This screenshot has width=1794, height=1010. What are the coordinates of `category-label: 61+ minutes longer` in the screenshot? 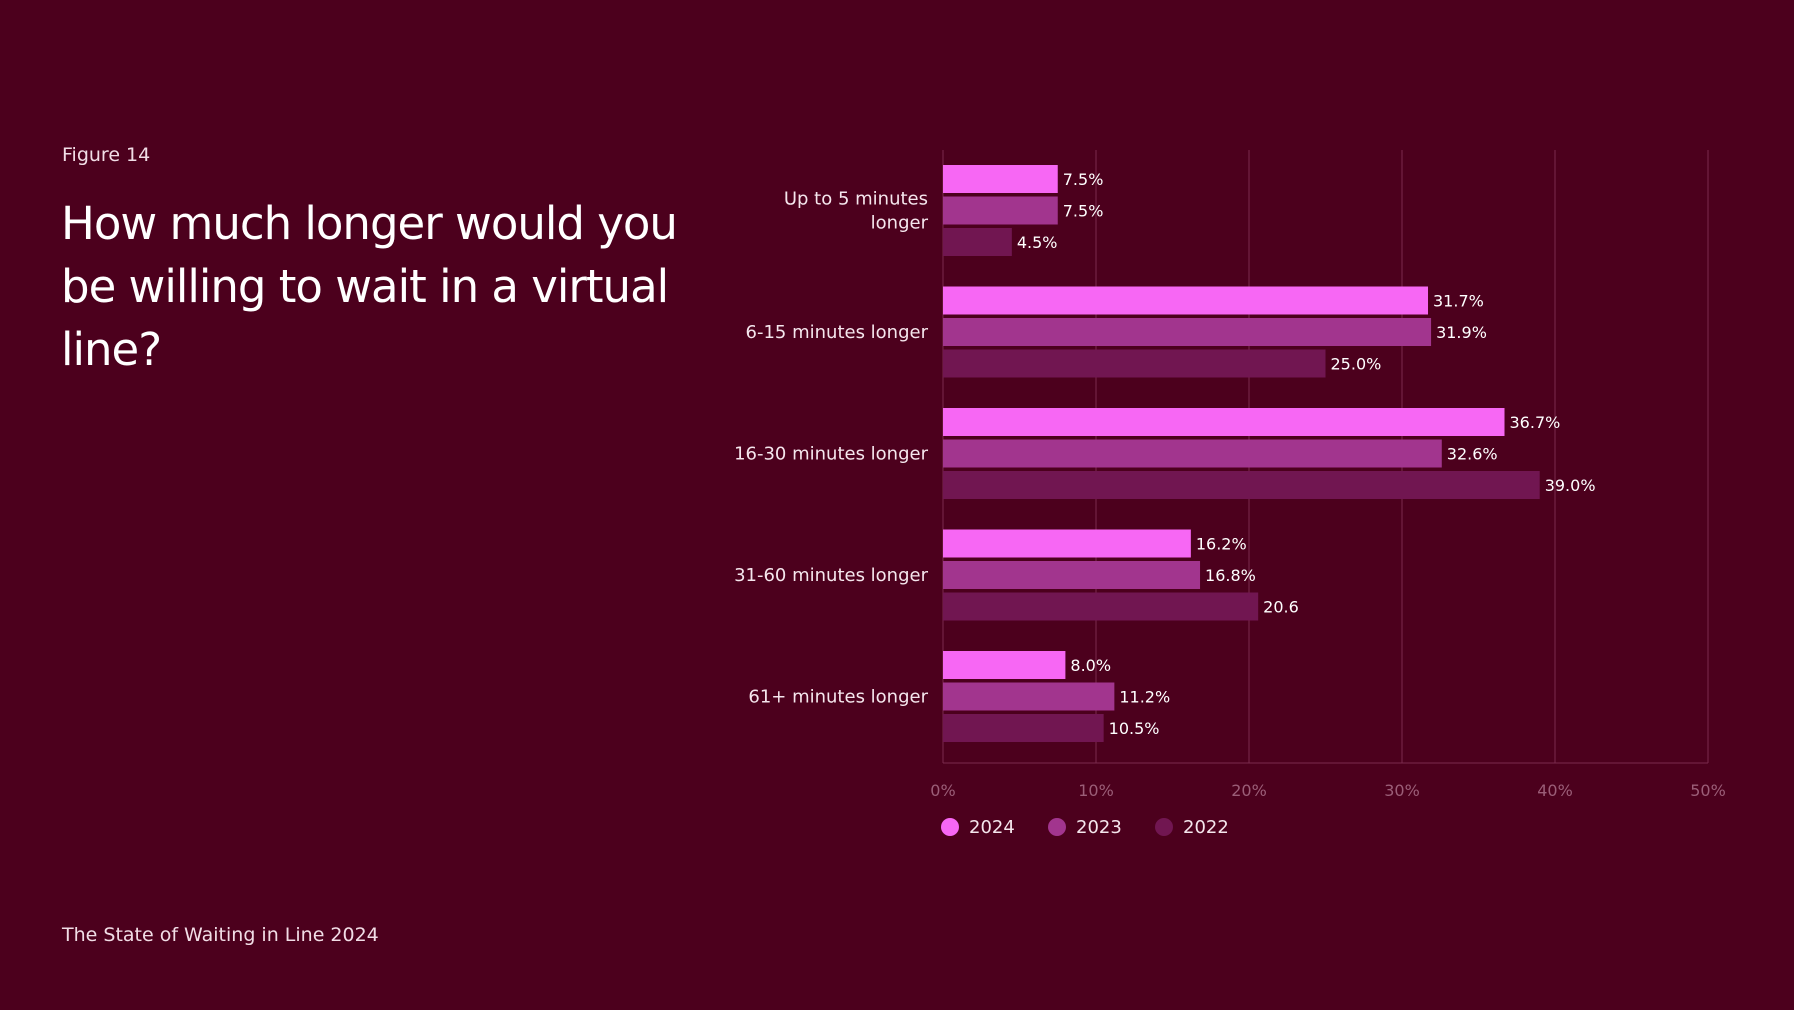 It's located at (838, 697).